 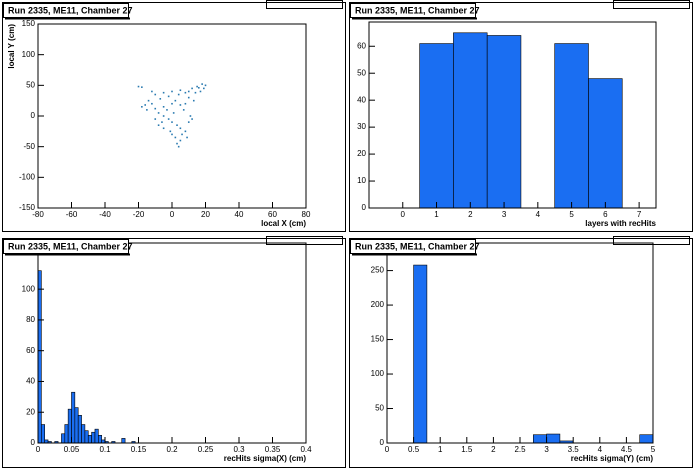 I want to click on y-tick-label: 30, so click(x=361, y=126).